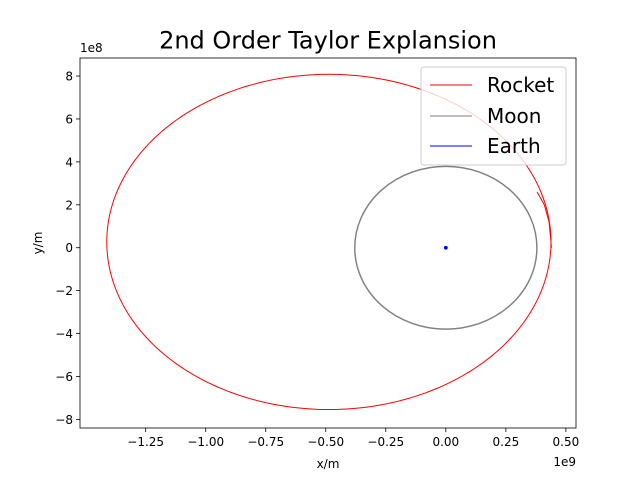 The image size is (640, 480). Describe the element at coordinates (564, 462) in the screenshot. I see `x-axis-offset: 1e9` at that location.